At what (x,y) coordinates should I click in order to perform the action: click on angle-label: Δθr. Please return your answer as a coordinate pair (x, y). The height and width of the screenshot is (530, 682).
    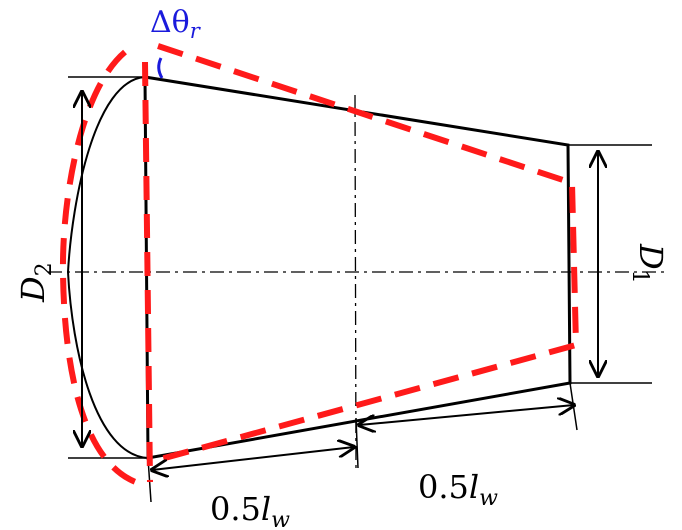
    Looking at the image, I should click on (176, 24).